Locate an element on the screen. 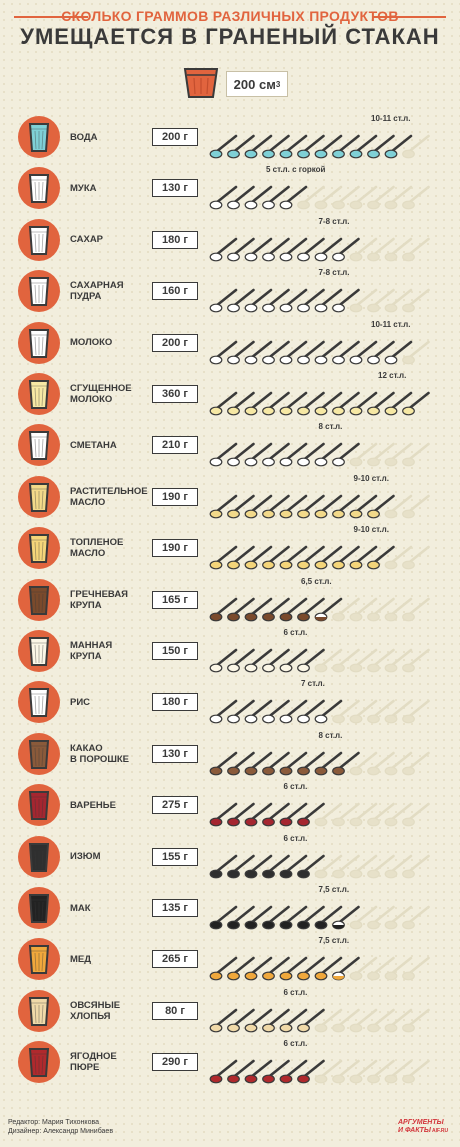  product-name: ОВСЯНЫЕ ХЛОПЬЯ is located at coordinates (110, 1011).